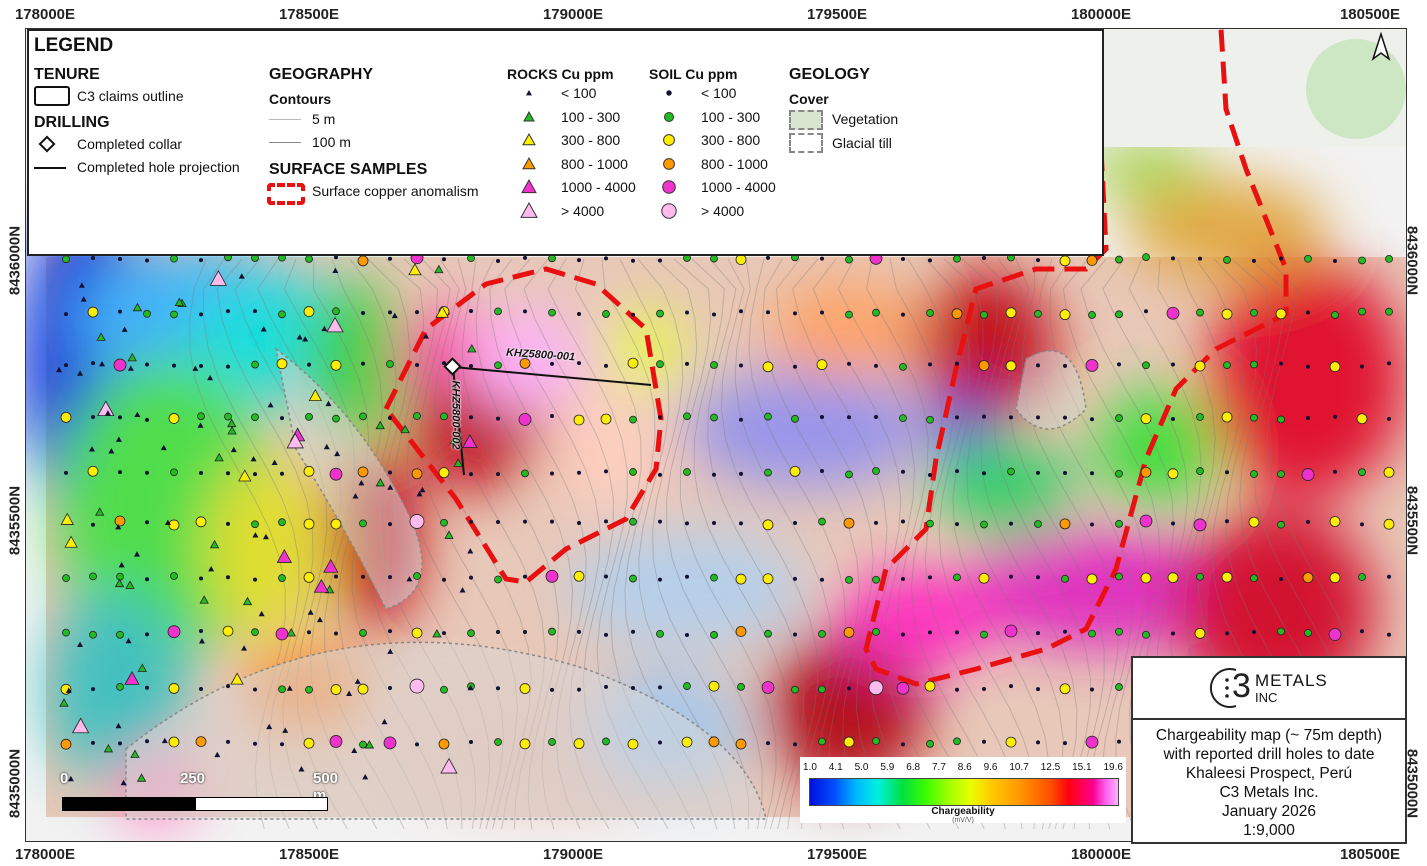 The width and height of the screenshot is (1427, 866). I want to click on vegetation-icon, so click(806, 120).